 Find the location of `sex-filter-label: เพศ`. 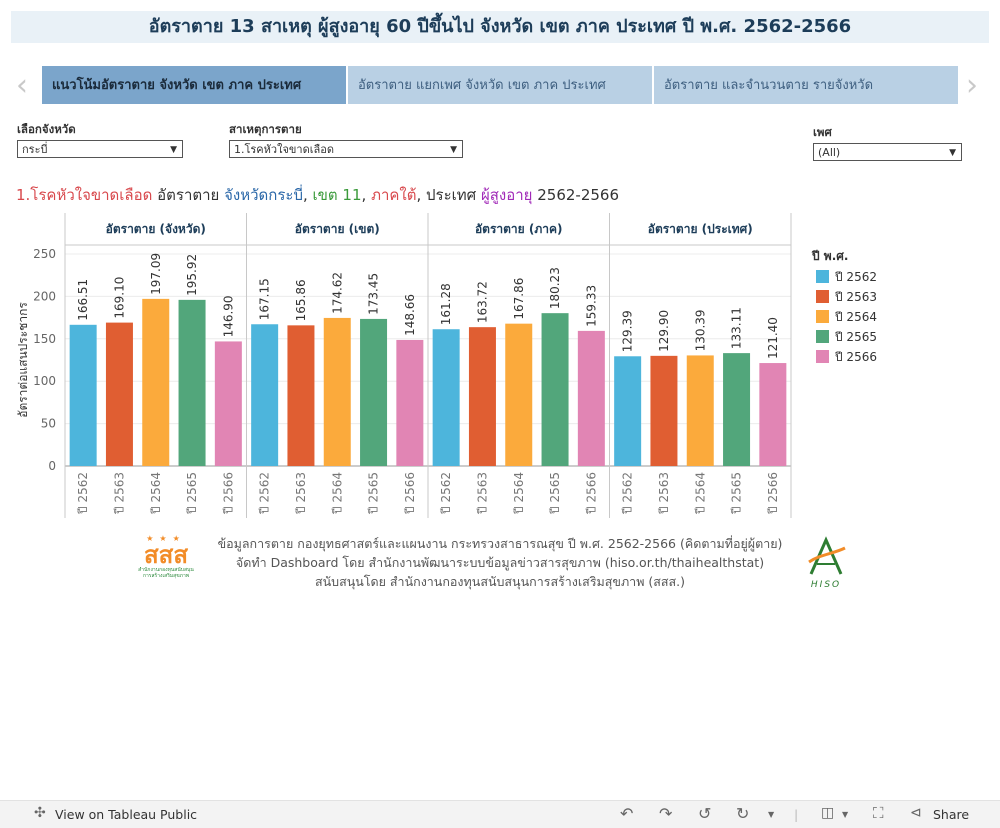

sex-filter-label: เพศ is located at coordinates (822, 132).